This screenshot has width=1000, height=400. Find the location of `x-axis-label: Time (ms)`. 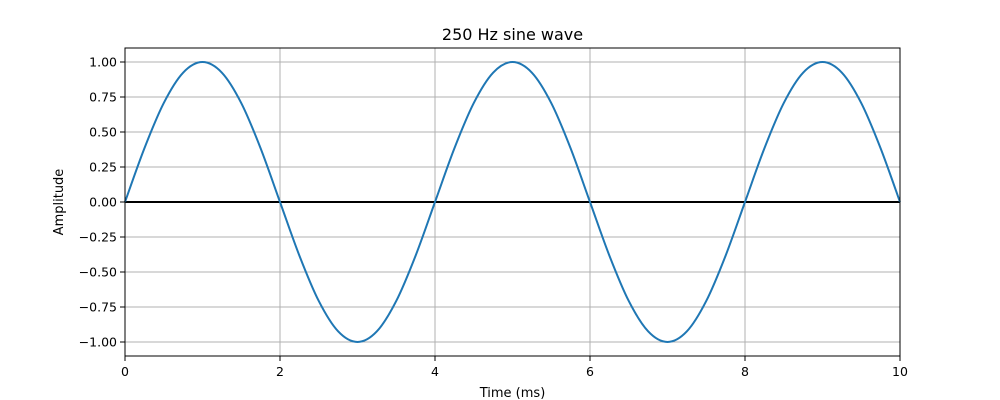

x-axis-label: Time (ms) is located at coordinates (512, 393).